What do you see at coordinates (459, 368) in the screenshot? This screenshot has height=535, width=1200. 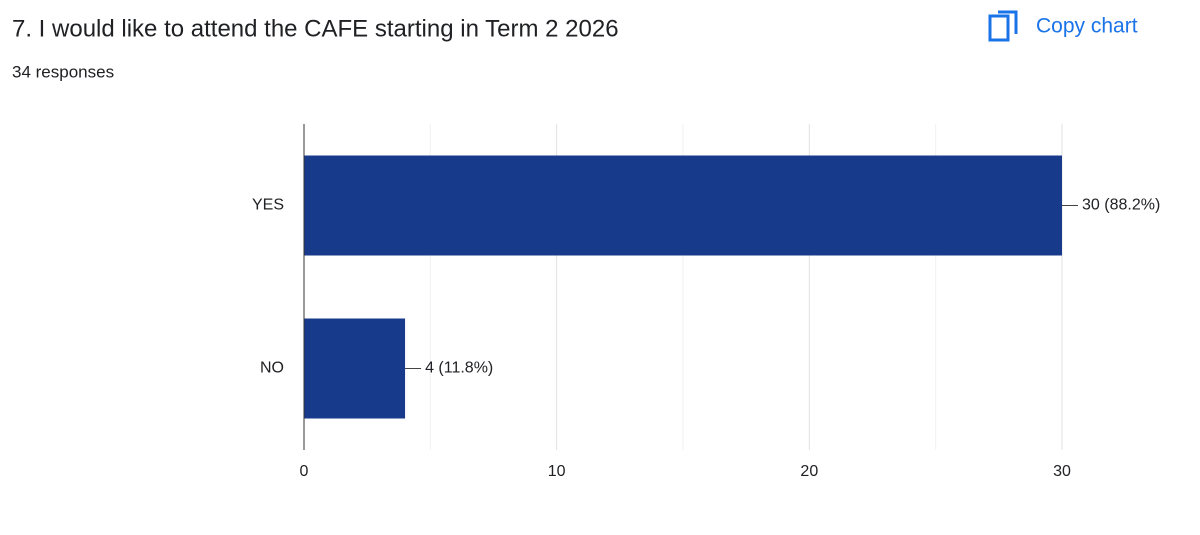 I see `value-label: 4 (11.8%)` at bounding box center [459, 368].